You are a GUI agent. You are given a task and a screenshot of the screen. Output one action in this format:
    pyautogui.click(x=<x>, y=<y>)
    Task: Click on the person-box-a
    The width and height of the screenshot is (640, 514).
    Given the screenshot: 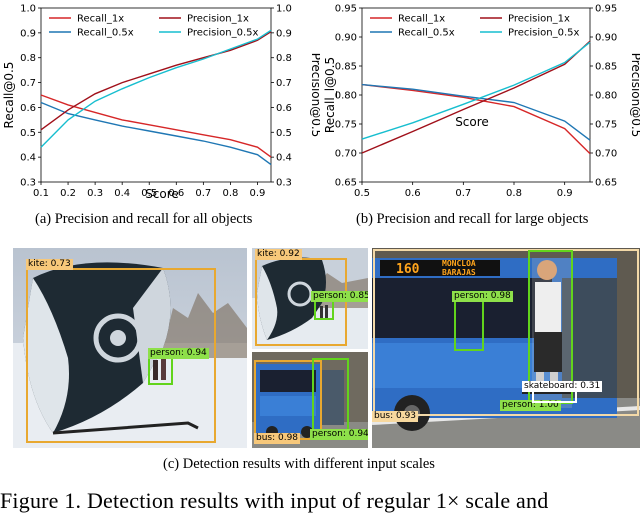 What is the action you would take?
    pyautogui.click(x=469, y=324)
    